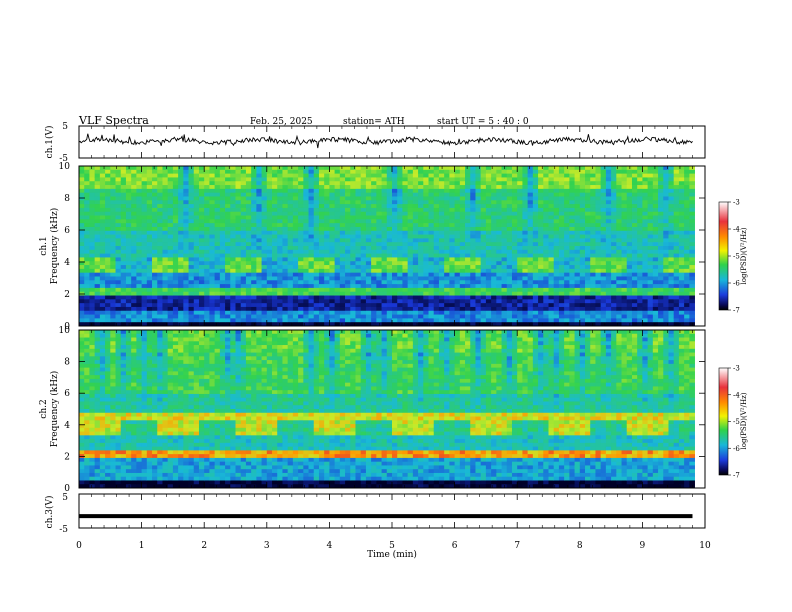 Image resolution: width=792 pixels, height=612 pixels. I want to click on time-tick-label: 9, so click(643, 546).